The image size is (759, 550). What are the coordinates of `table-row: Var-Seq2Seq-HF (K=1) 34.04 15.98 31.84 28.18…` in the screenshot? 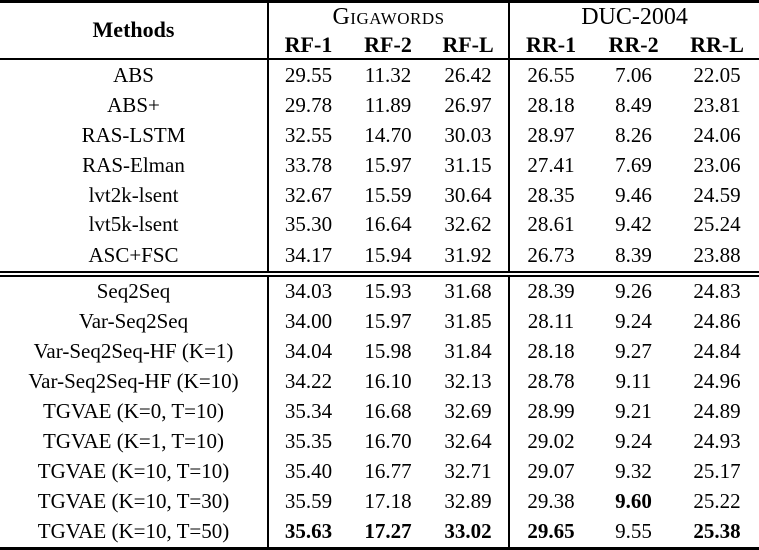 It's located at (379, 351).